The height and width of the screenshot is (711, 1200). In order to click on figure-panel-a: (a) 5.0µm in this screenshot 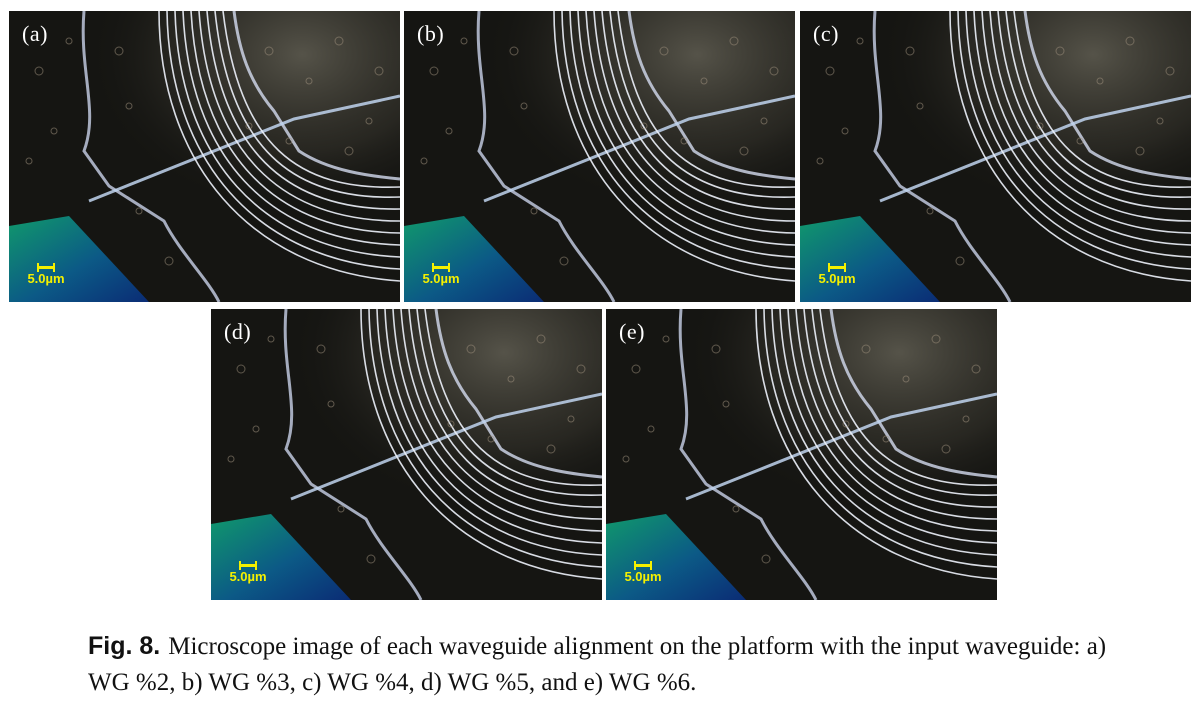, I will do `click(204, 156)`.